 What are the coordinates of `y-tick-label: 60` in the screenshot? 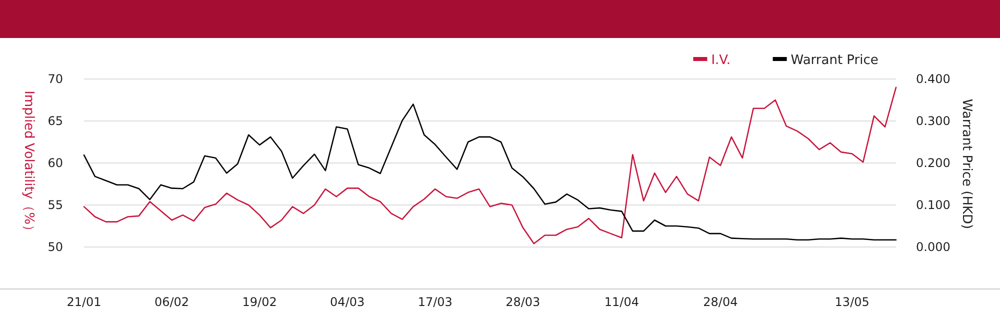 It's located at (55, 163).